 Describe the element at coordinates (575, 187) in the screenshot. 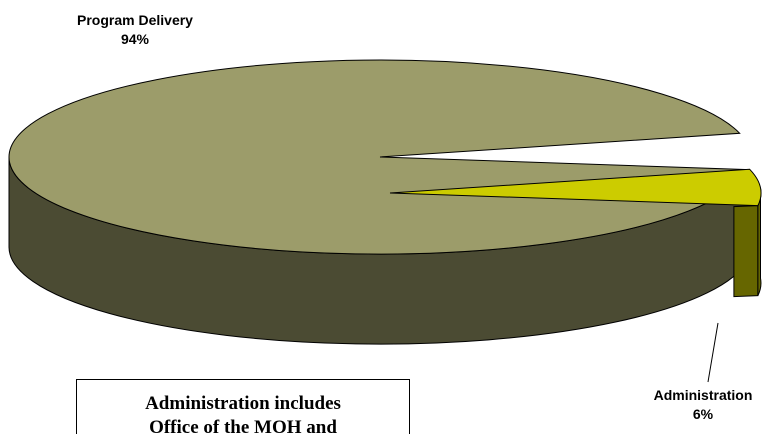

I see `slice-administration-top` at that location.